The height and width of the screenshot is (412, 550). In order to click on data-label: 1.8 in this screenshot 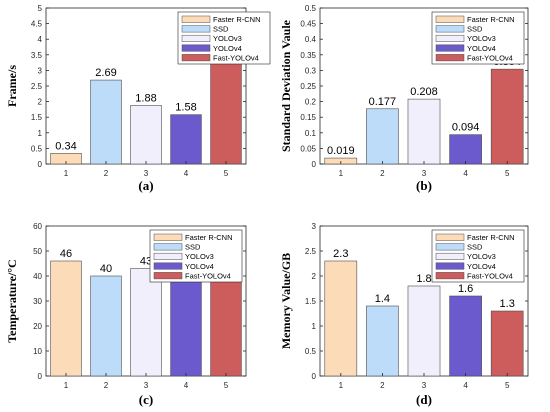, I will do `click(423, 279)`.